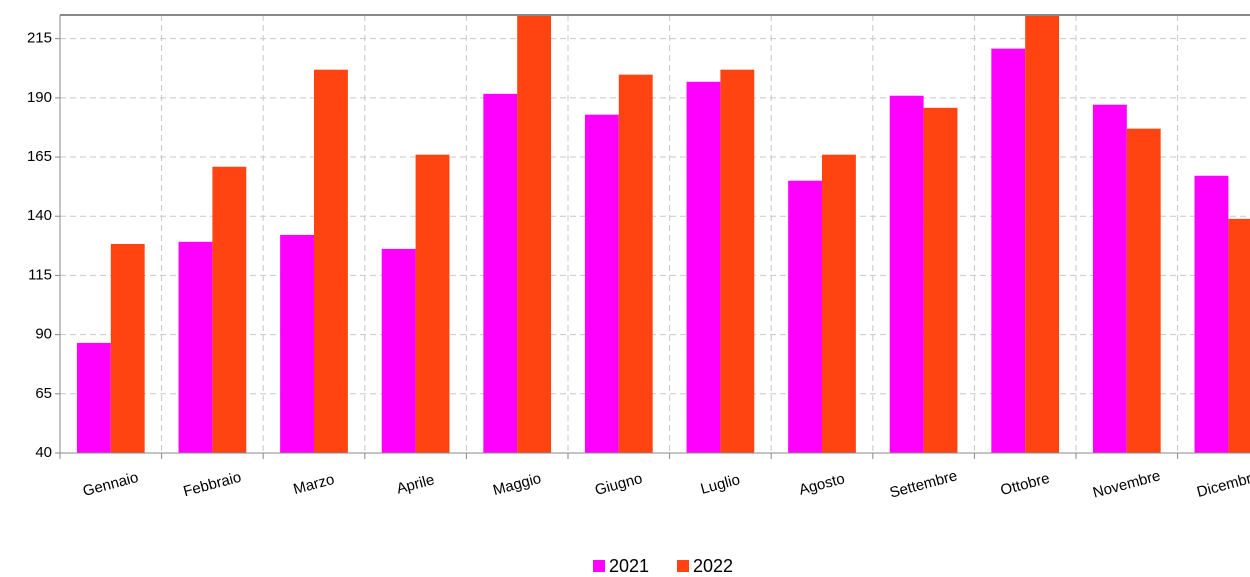 This screenshot has height=577, width=1250. Describe the element at coordinates (517, 484) in the screenshot. I see `x-tick-label: Maggio` at that location.